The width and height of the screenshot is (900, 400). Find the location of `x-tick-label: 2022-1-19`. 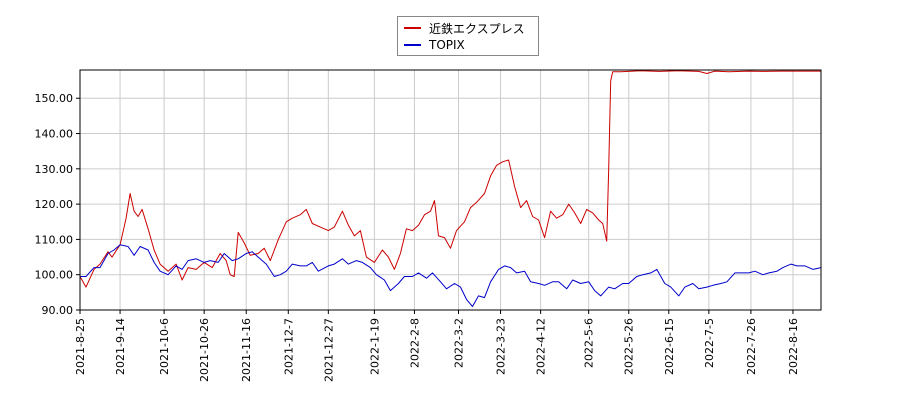

x-tick-label: 2022-1-19 is located at coordinates (374, 346).